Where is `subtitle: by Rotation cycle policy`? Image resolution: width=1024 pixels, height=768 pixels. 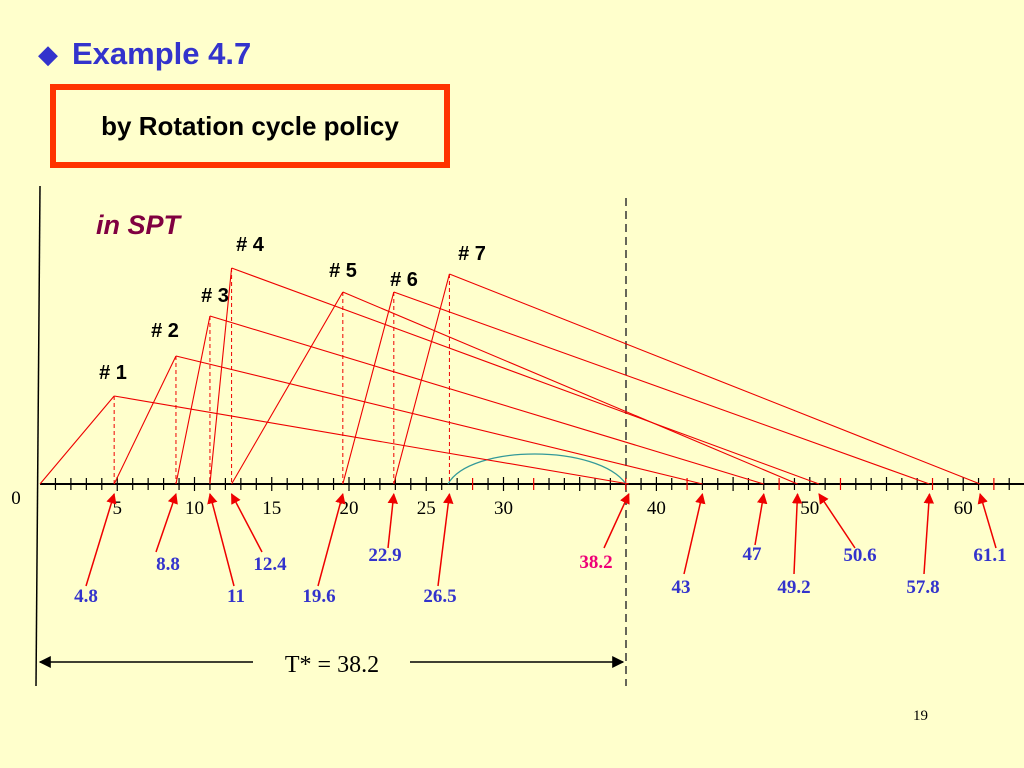 subtitle: by Rotation cycle policy is located at coordinates (250, 125).